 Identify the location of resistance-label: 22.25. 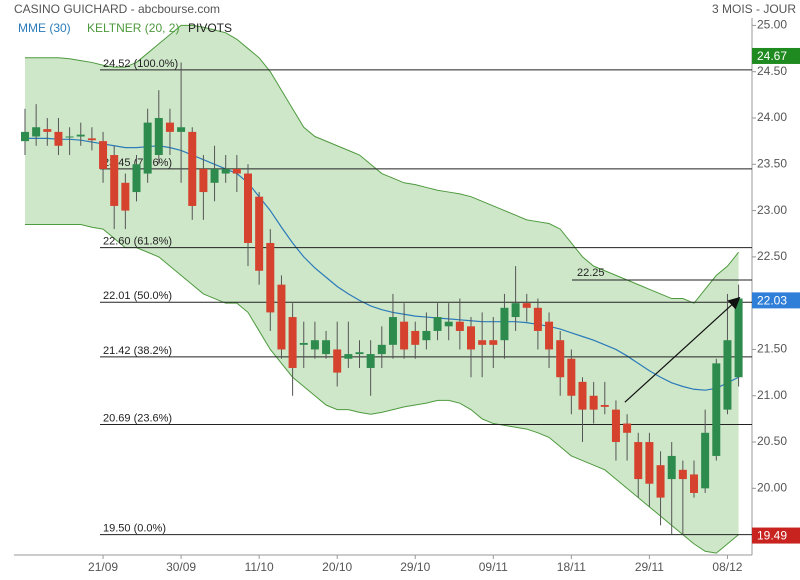
(591, 273).